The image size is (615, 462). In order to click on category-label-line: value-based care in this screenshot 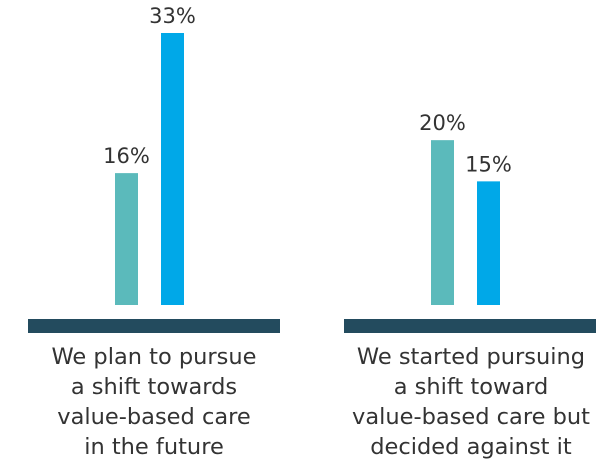, I will do `click(154, 417)`.